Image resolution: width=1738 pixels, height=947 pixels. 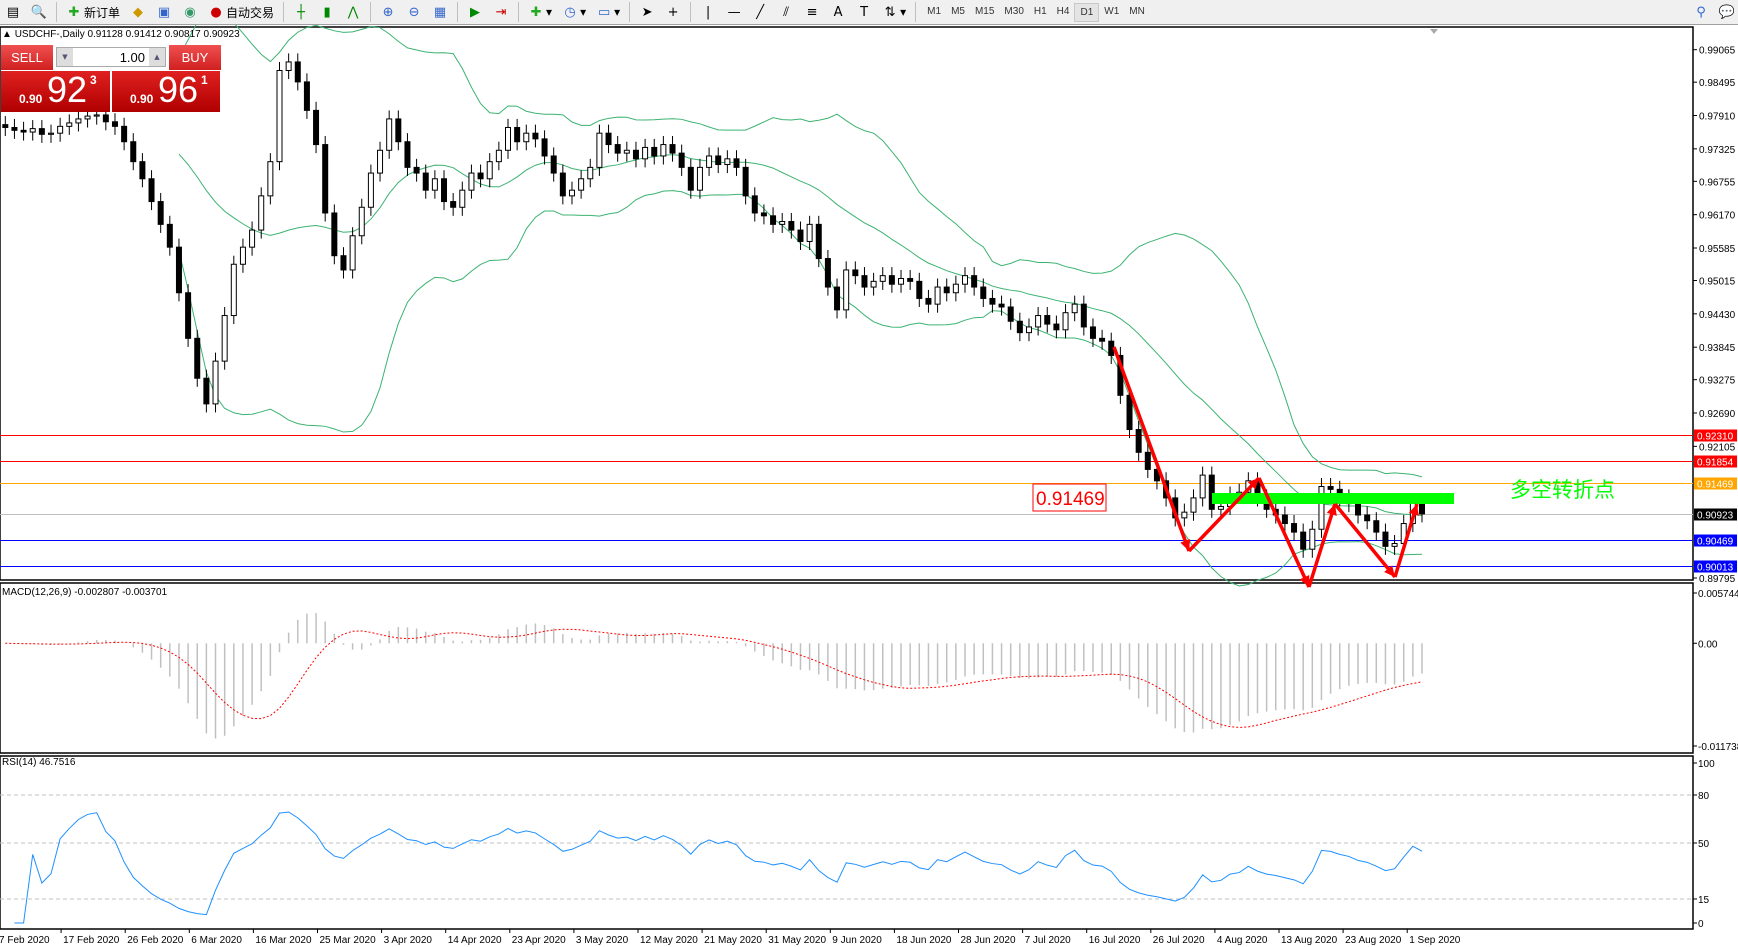 What do you see at coordinates (55, 90) in the screenshot?
I see `sell-price-button: 0.90 92 3` at bounding box center [55, 90].